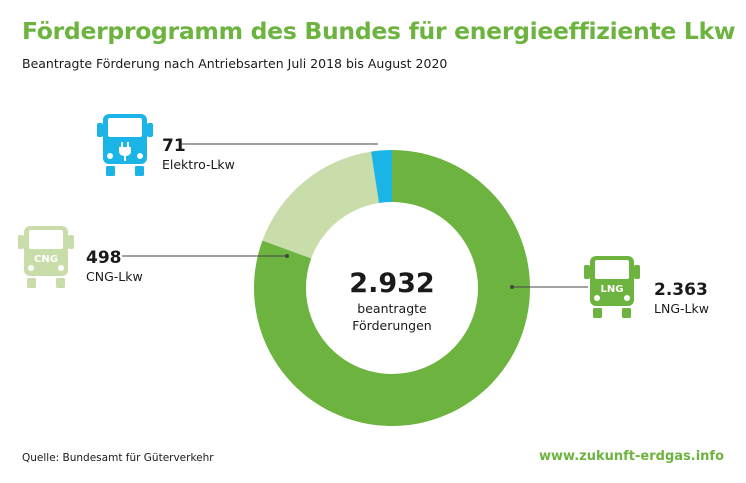  What do you see at coordinates (174, 146) in the screenshot?
I see `elektro-value-label: 71` at bounding box center [174, 146].